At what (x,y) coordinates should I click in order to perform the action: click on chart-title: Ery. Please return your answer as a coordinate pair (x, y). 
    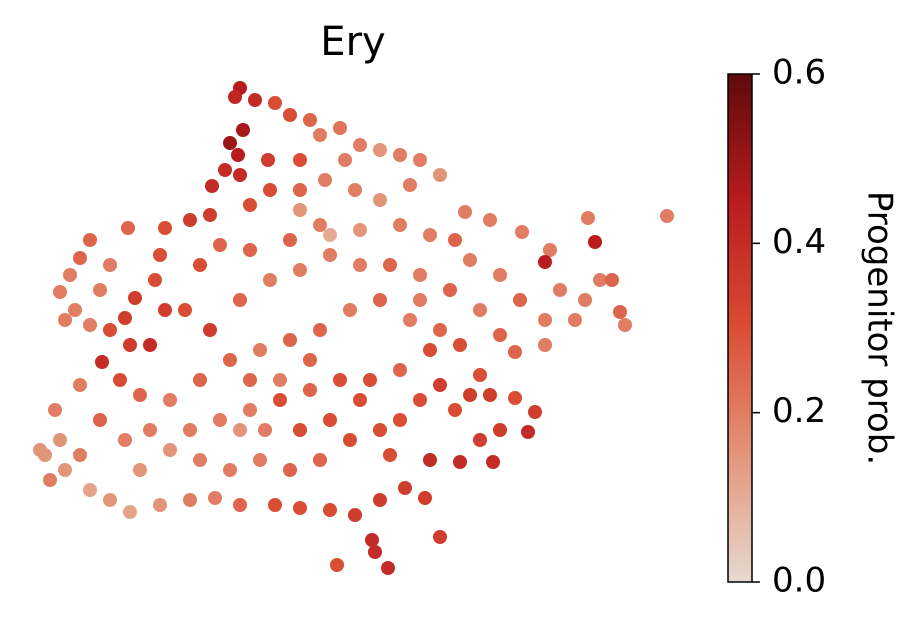
    Looking at the image, I should click on (352, 42).